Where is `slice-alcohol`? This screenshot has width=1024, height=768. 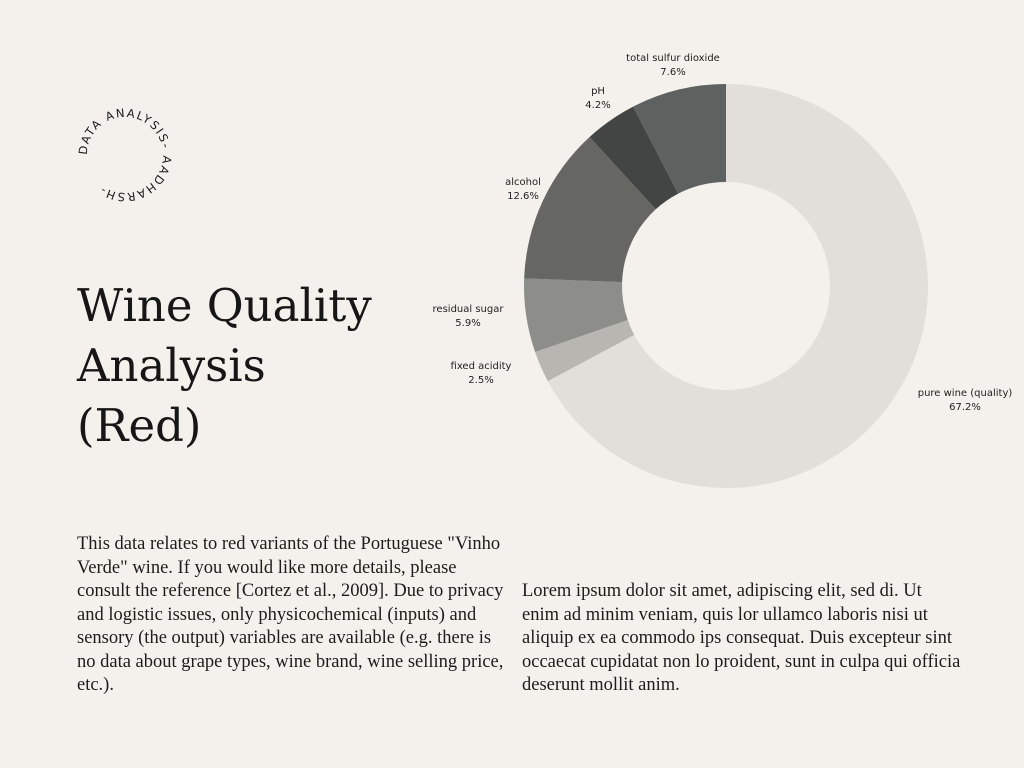
slice-alcohol is located at coordinates (590, 210).